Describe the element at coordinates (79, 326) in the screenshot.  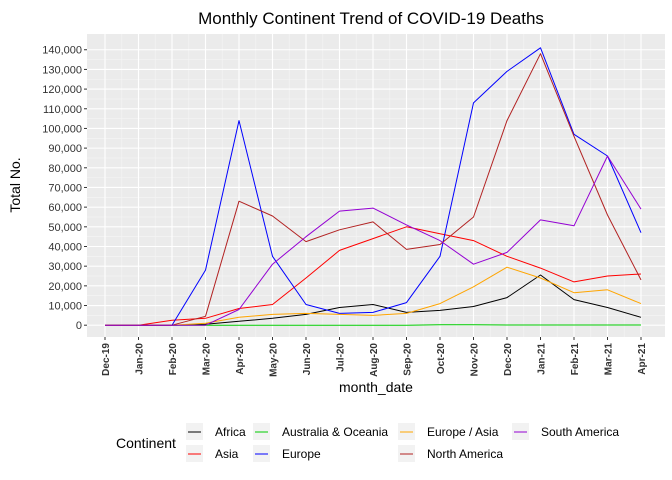
I see `y-tick-label: 0` at that location.